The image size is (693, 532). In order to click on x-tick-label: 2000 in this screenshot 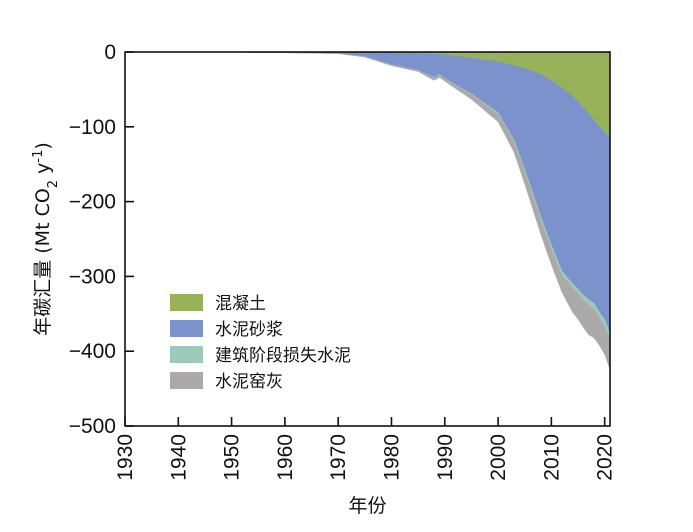, I will do `click(498, 457)`.